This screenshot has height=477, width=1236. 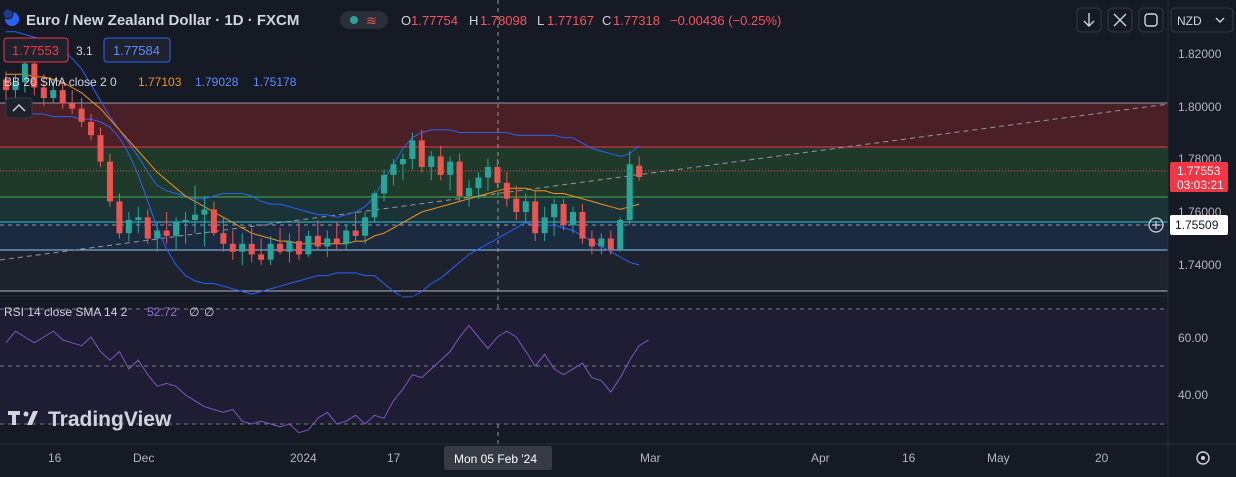 I want to click on tradingview-logo-icon, so click(x=23, y=418).